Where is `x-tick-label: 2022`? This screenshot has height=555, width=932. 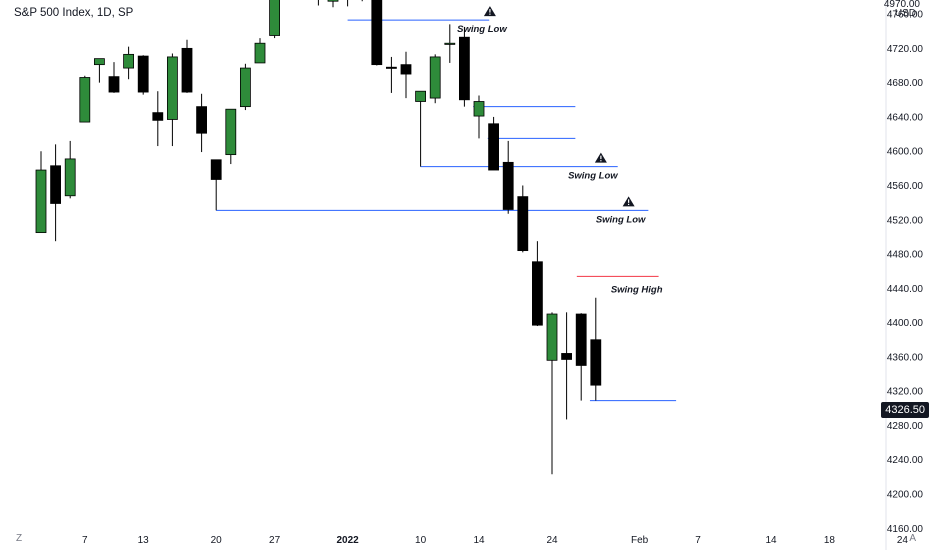 x-tick-label: 2022 is located at coordinates (347, 540).